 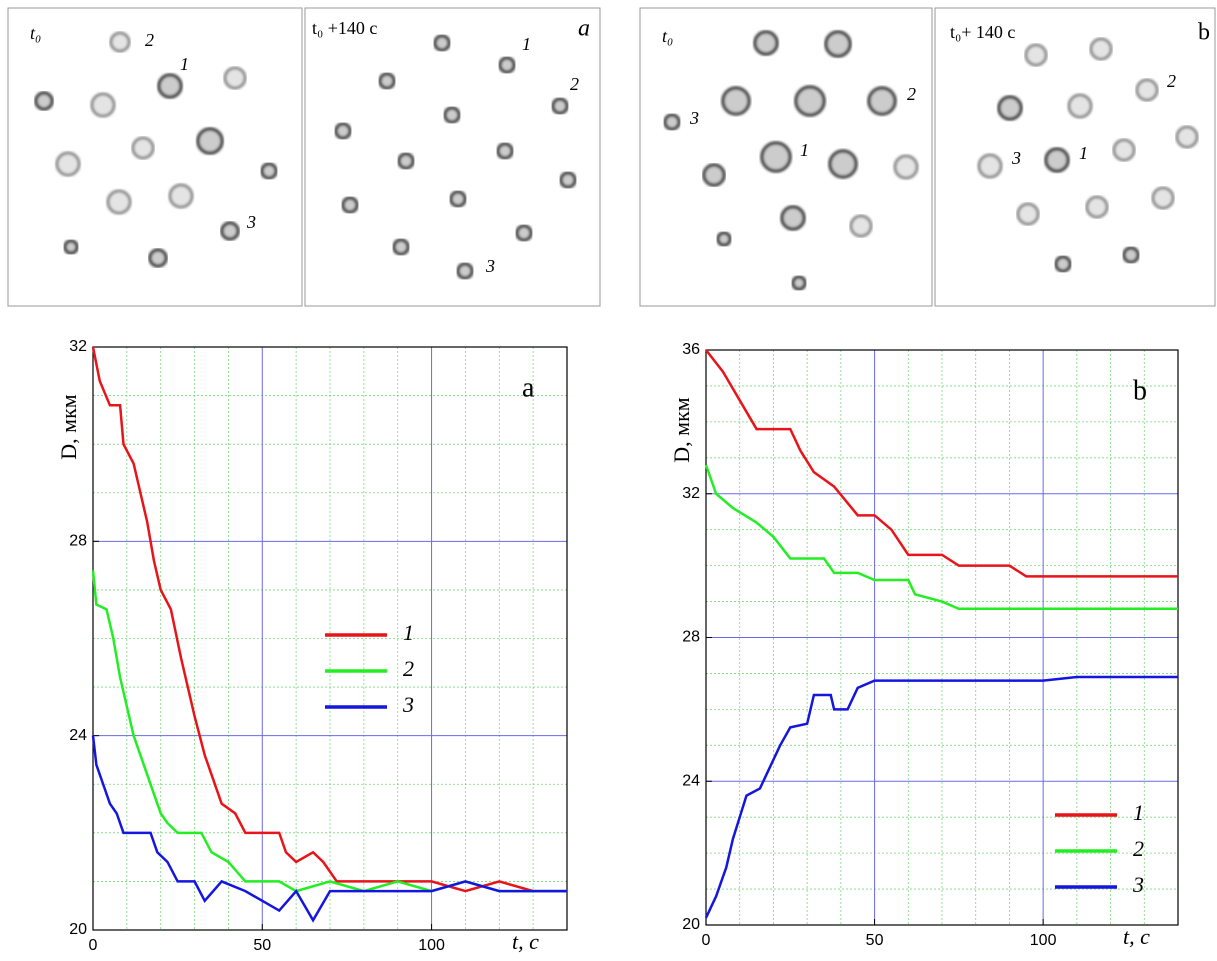 I want to click on panel-label: b, so click(x=1204, y=33).